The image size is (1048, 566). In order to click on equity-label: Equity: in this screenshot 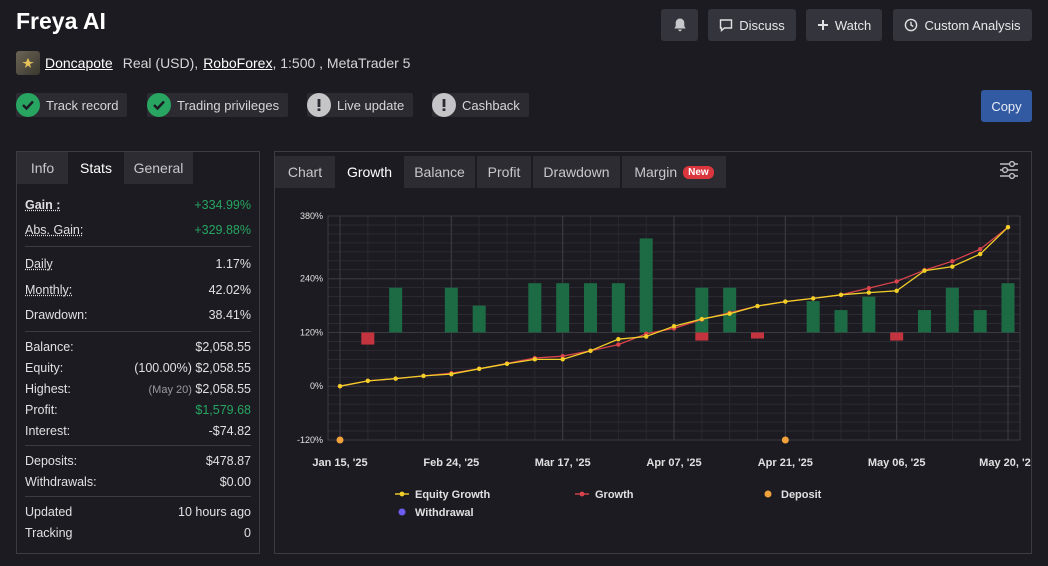, I will do `click(44, 367)`.